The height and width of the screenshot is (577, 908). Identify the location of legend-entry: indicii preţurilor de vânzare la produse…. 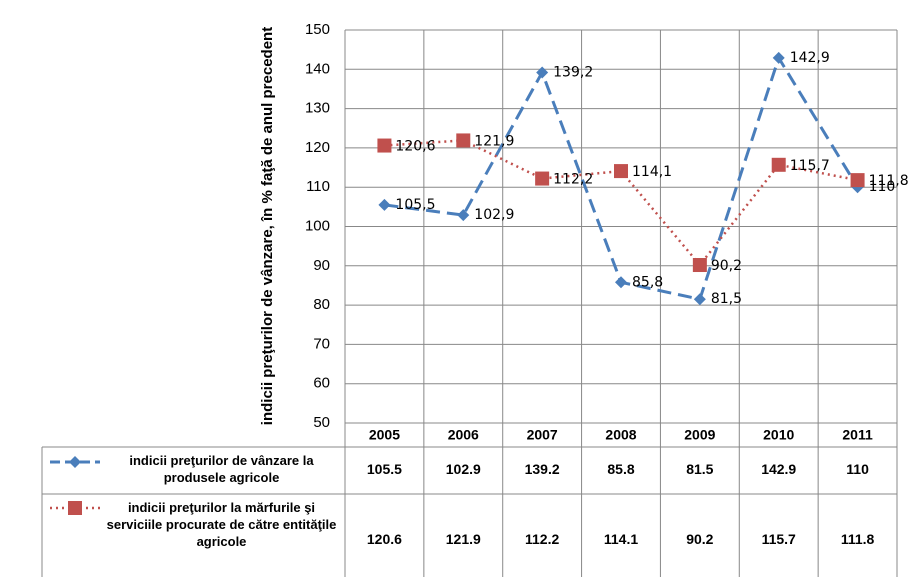
(221, 469).